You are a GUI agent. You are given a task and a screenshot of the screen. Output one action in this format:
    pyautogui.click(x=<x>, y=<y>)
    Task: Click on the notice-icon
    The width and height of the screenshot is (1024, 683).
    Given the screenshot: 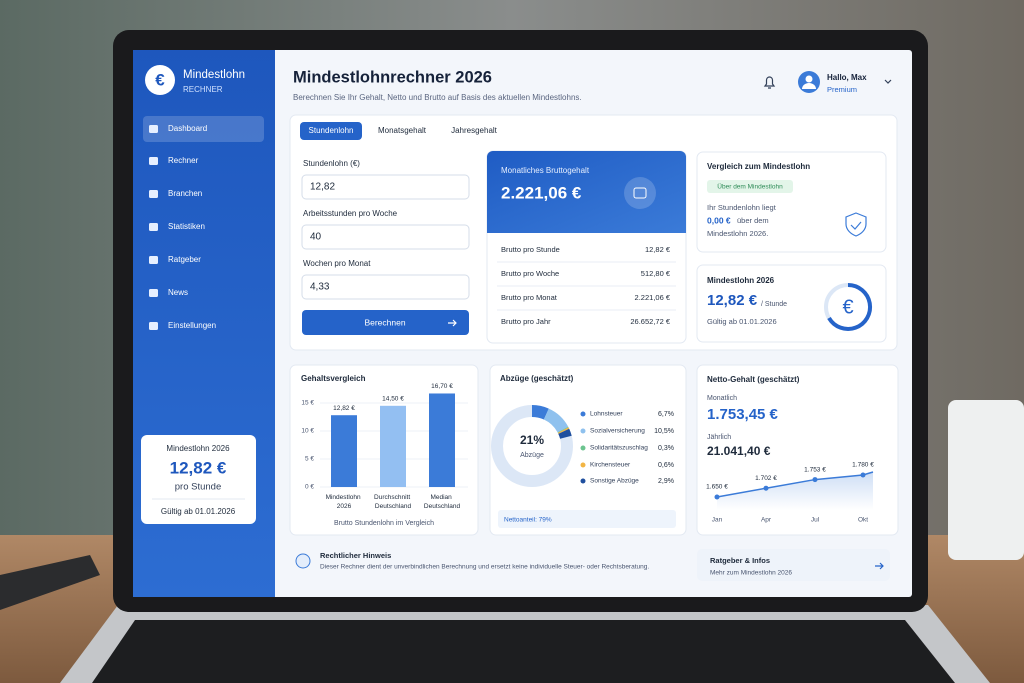 What is the action you would take?
    pyautogui.click(x=303, y=561)
    